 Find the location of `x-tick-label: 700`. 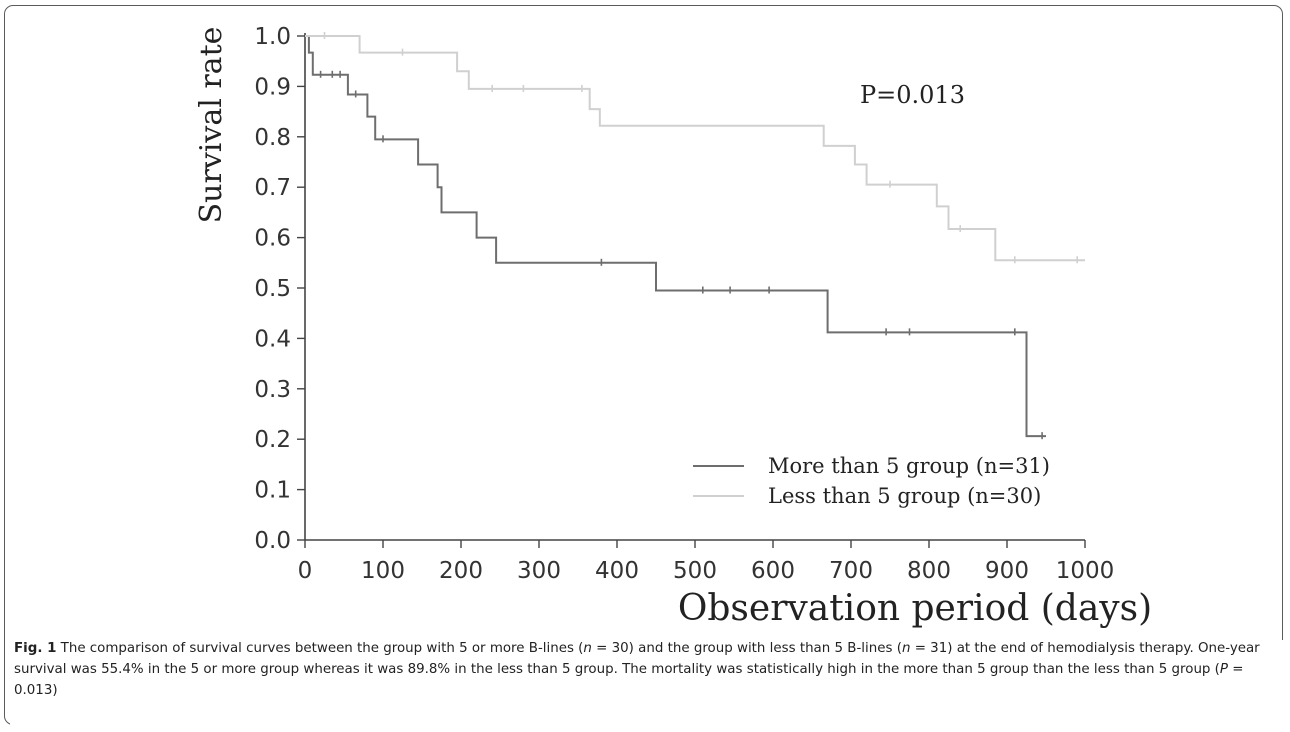

x-tick-label: 700 is located at coordinates (851, 571).